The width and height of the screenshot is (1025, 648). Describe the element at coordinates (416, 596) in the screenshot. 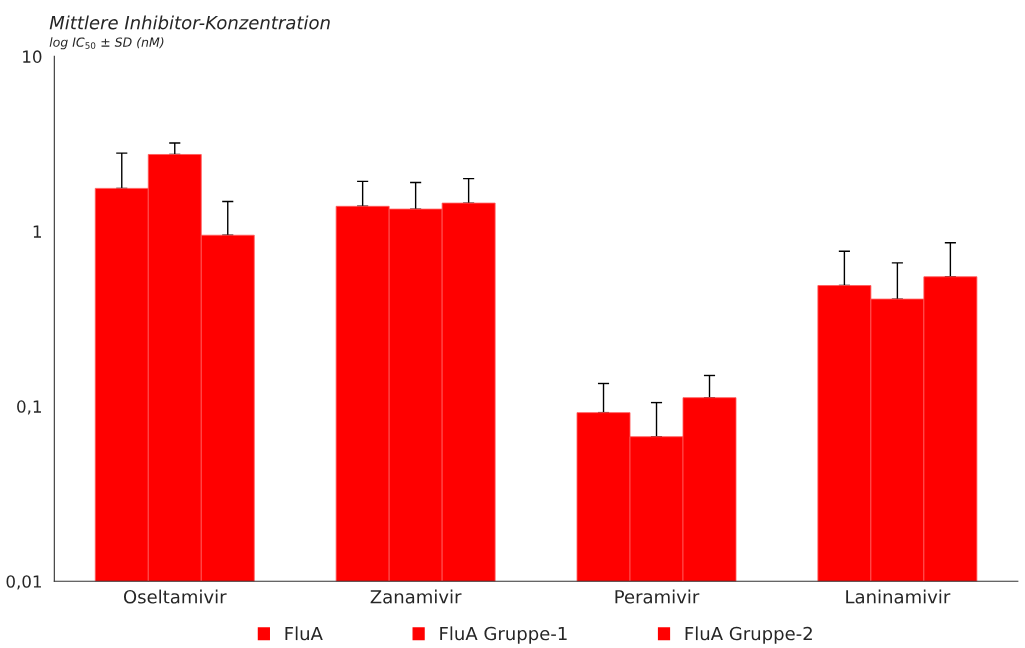

I see `x-tick-label: Zanamivir` at that location.